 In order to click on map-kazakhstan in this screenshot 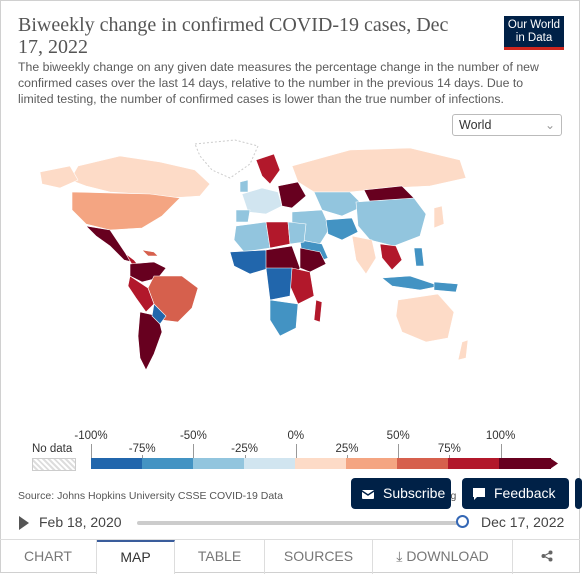, I will do `click(339, 204)`.